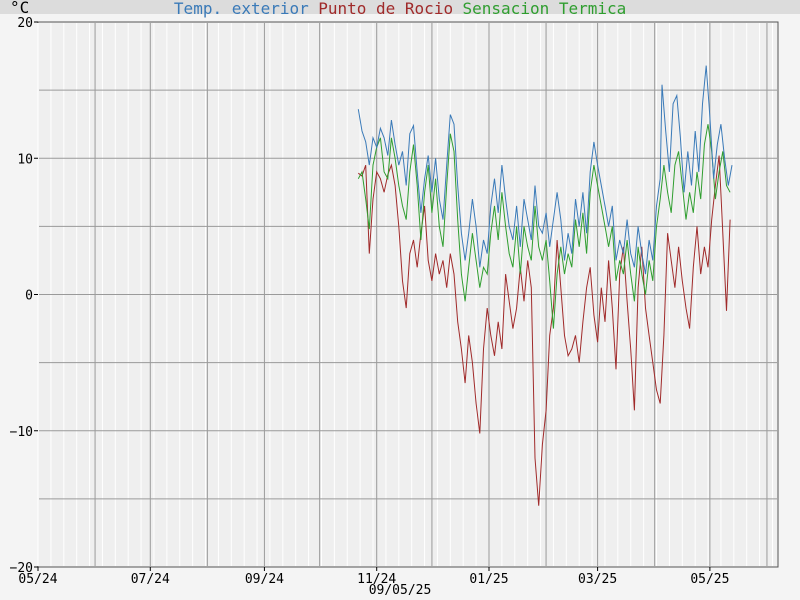  What do you see at coordinates (21, 432) in the screenshot?
I see `y-tick-label: −10` at bounding box center [21, 432].